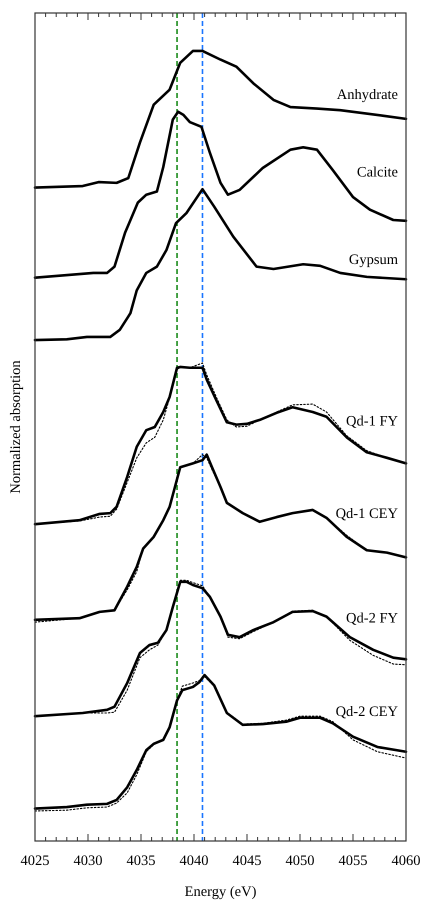  What do you see at coordinates (377, 172) in the screenshot?
I see `series-label: Calcite` at bounding box center [377, 172].